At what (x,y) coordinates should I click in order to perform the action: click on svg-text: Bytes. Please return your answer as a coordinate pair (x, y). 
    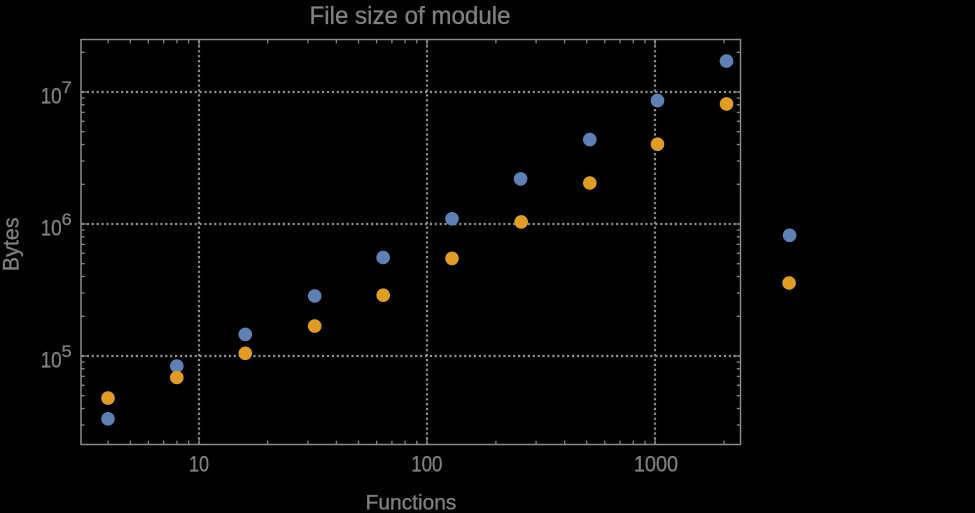
    Looking at the image, I should click on (12, 244).